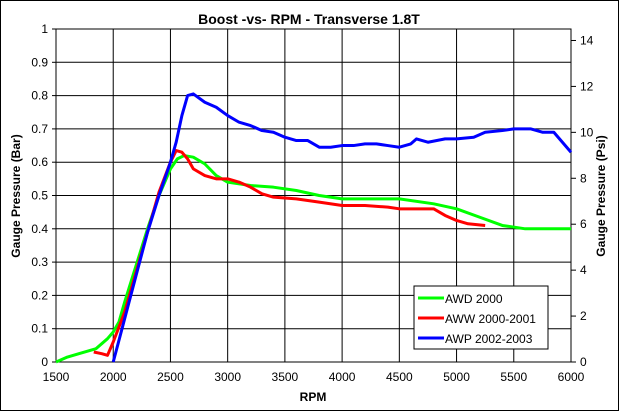  What do you see at coordinates (456, 377) in the screenshot?
I see `x-tick-label: 5000` at bounding box center [456, 377].